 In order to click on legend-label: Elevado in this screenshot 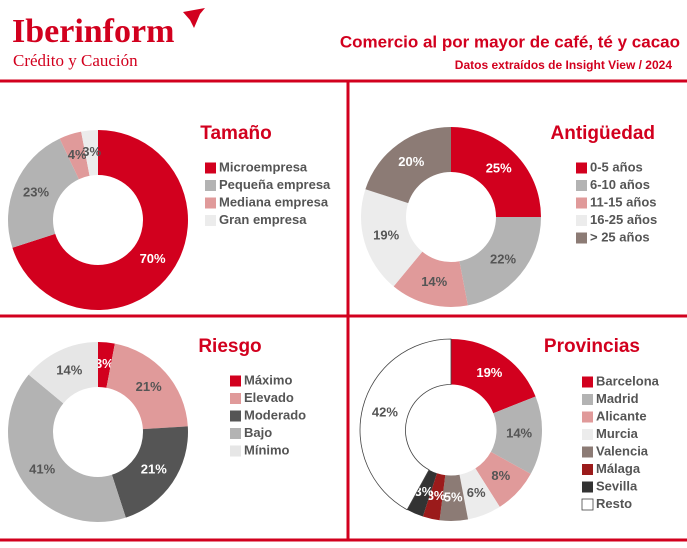, I will do `click(269, 397)`.